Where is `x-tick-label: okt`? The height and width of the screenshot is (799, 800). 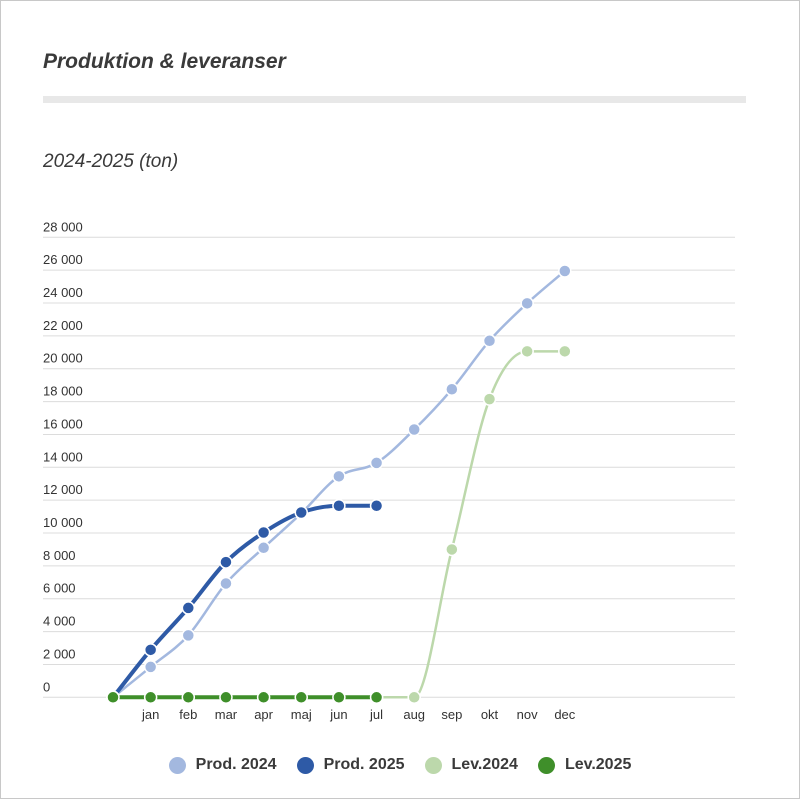 x-tick-label: okt is located at coordinates (490, 714).